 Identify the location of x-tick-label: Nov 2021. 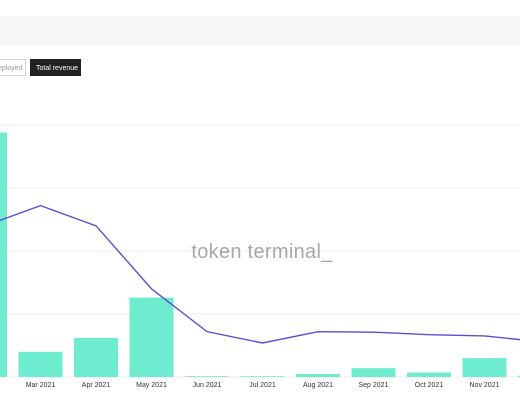
(485, 385).